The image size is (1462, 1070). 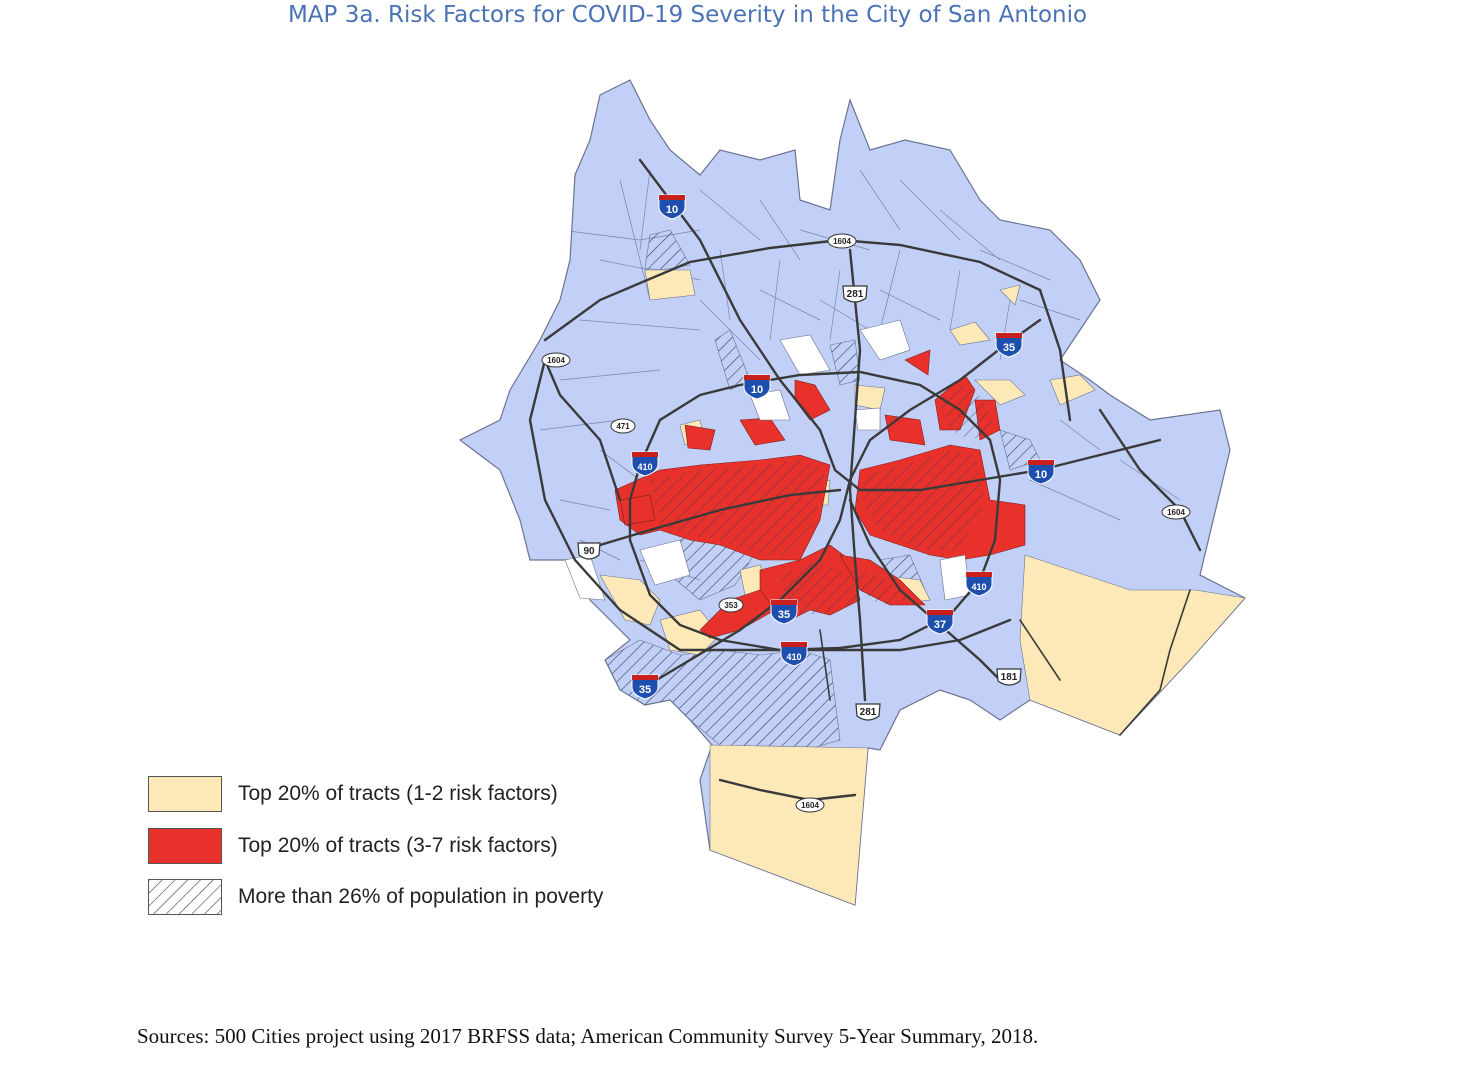 I want to click on legend-item-high: Top 20% of tracts (3-7 risk factors), so click(x=353, y=846).